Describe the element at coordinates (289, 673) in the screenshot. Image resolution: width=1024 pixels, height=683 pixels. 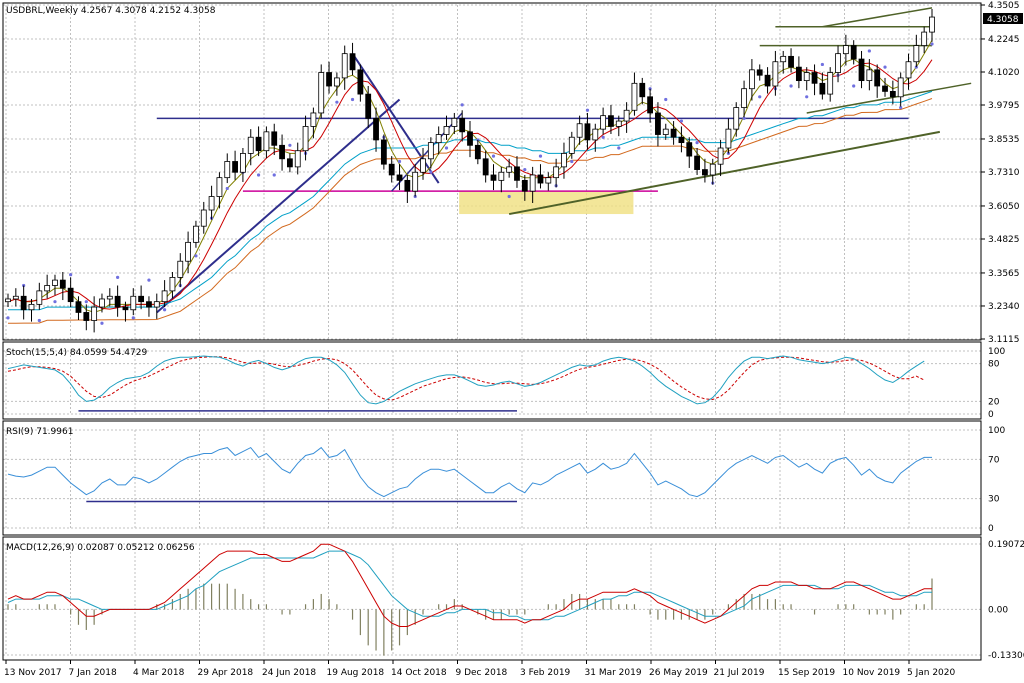
I see `x-tick-label: 24 Jun 2018` at that location.